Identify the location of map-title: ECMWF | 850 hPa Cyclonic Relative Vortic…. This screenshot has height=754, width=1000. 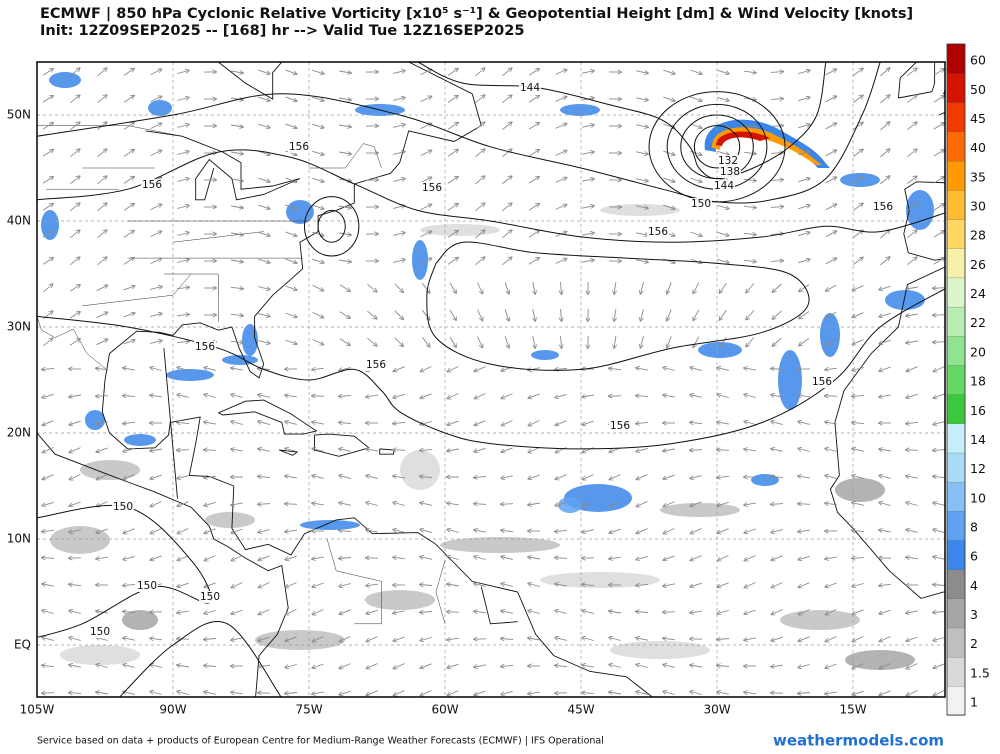
(476, 14).